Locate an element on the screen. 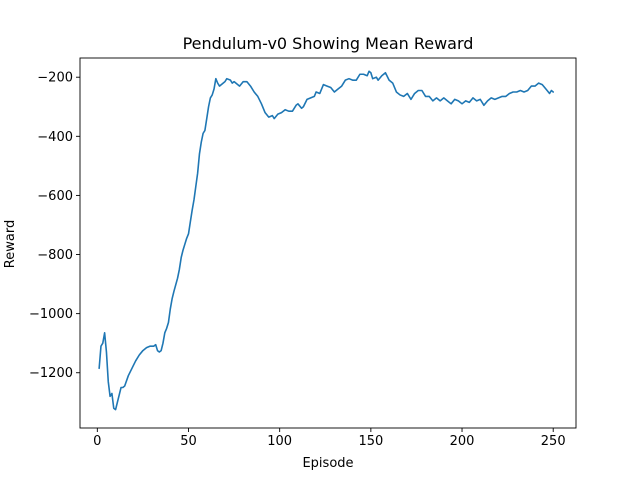  chart-title: Pendulum-v0 Showing Mean Reward is located at coordinates (328, 43).